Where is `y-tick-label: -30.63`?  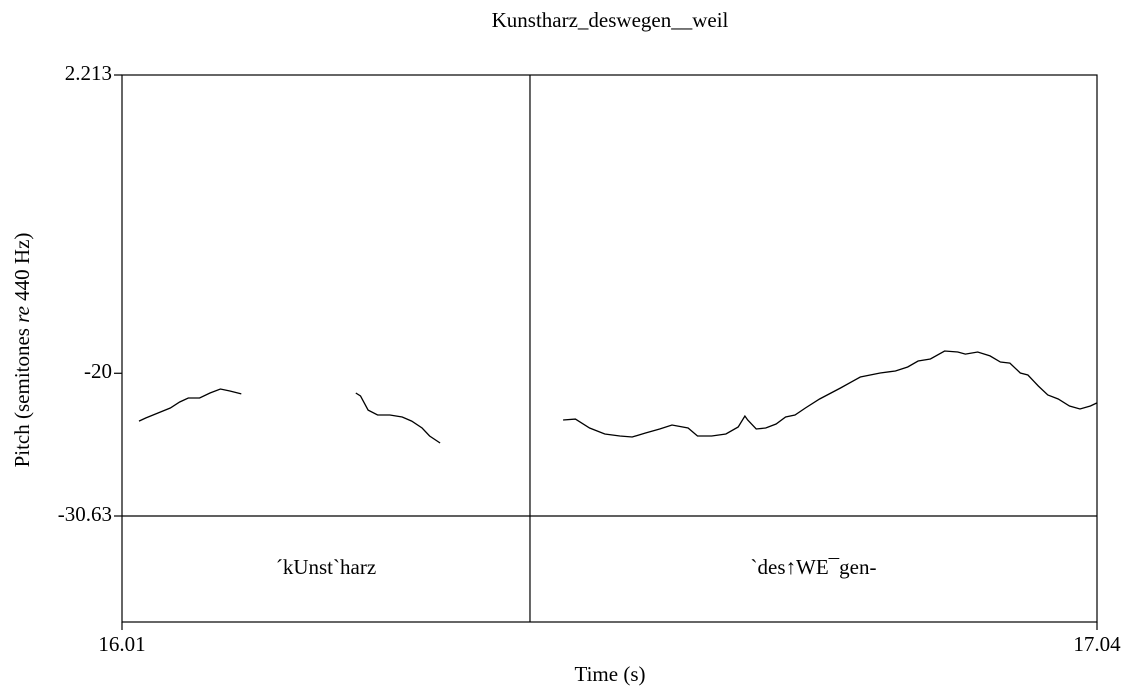 y-tick-label: -30.63 is located at coordinates (85, 514).